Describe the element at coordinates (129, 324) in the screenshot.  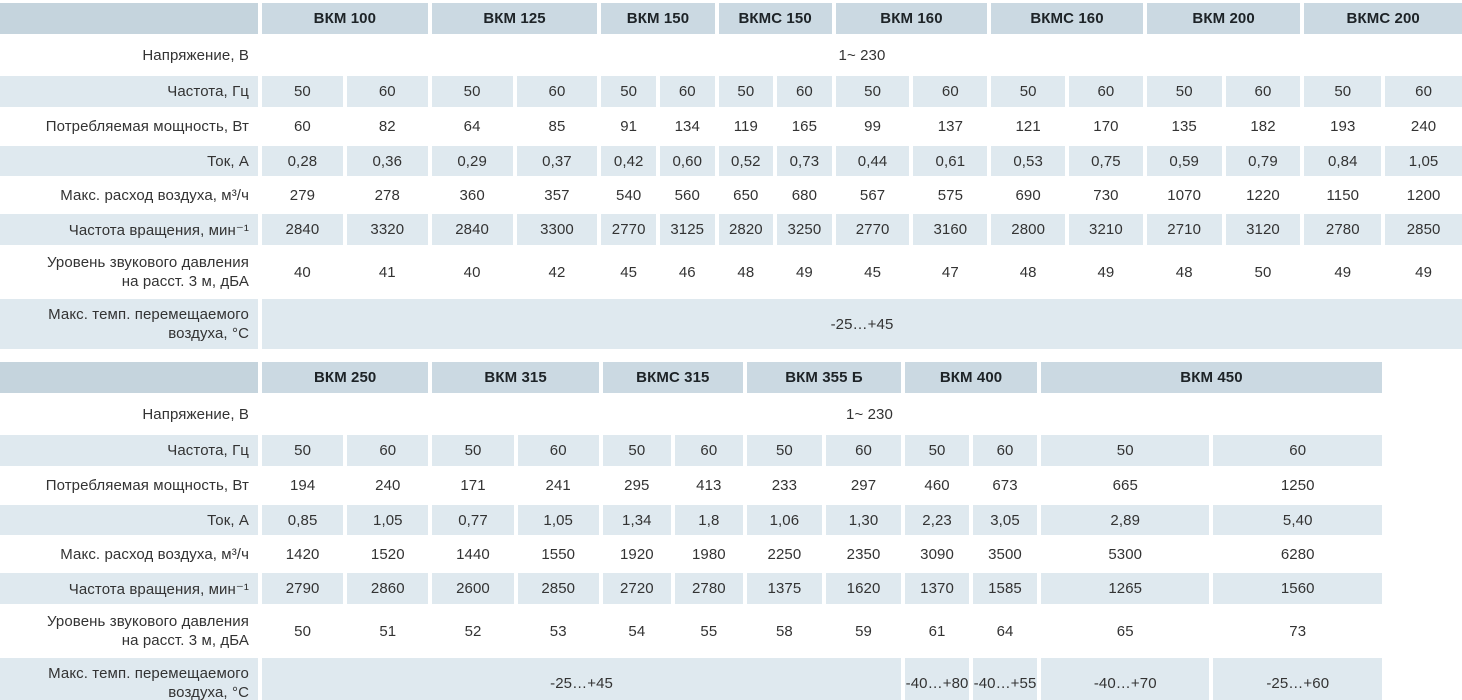
I see `row-label-temp: Макс. темп. перемещаемого воздуха, °С` at that location.